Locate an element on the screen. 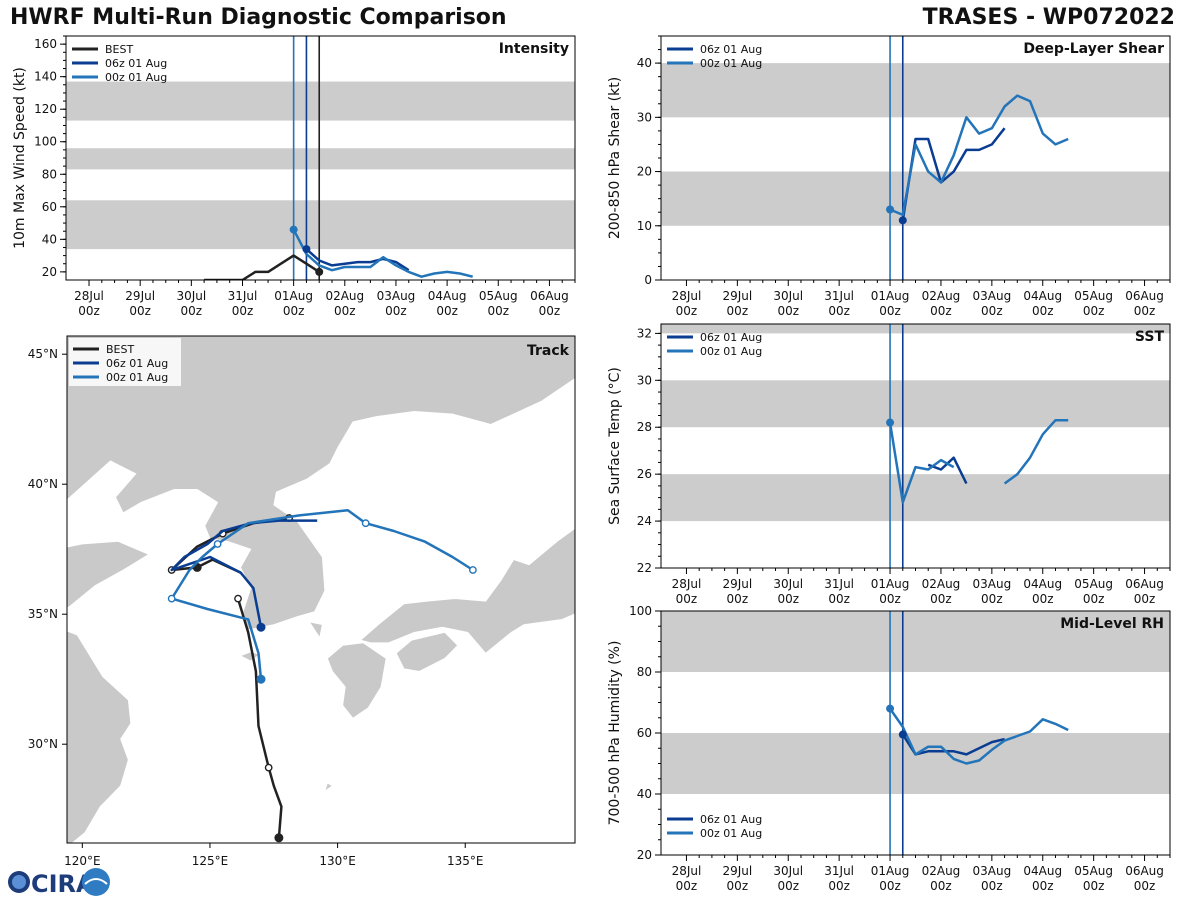 This screenshot has height=900, width=1200. intensity-xtick-label: 29Jul is located at coordinates (140, 296).